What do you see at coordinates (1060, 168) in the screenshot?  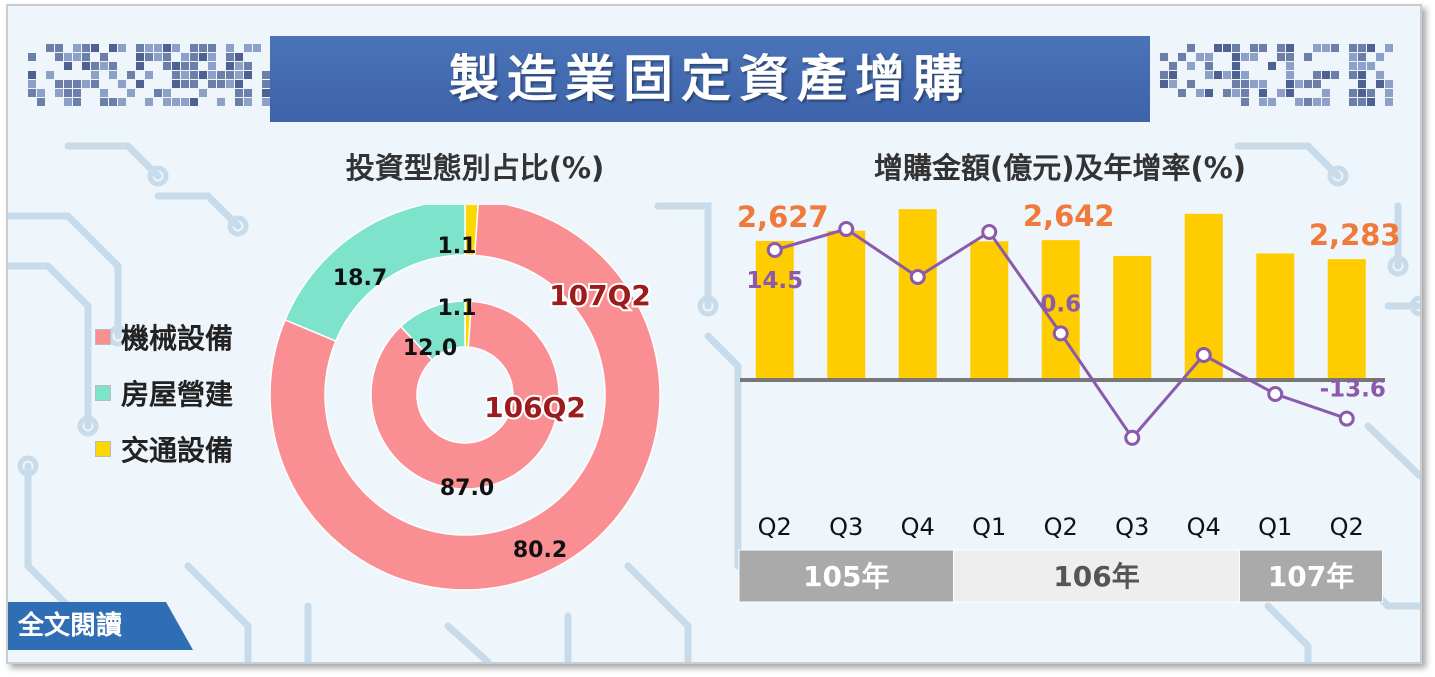 I see `combo-chart-title: 增購金額(億元)及年增率(%)` at bounding box center [1060, 168].